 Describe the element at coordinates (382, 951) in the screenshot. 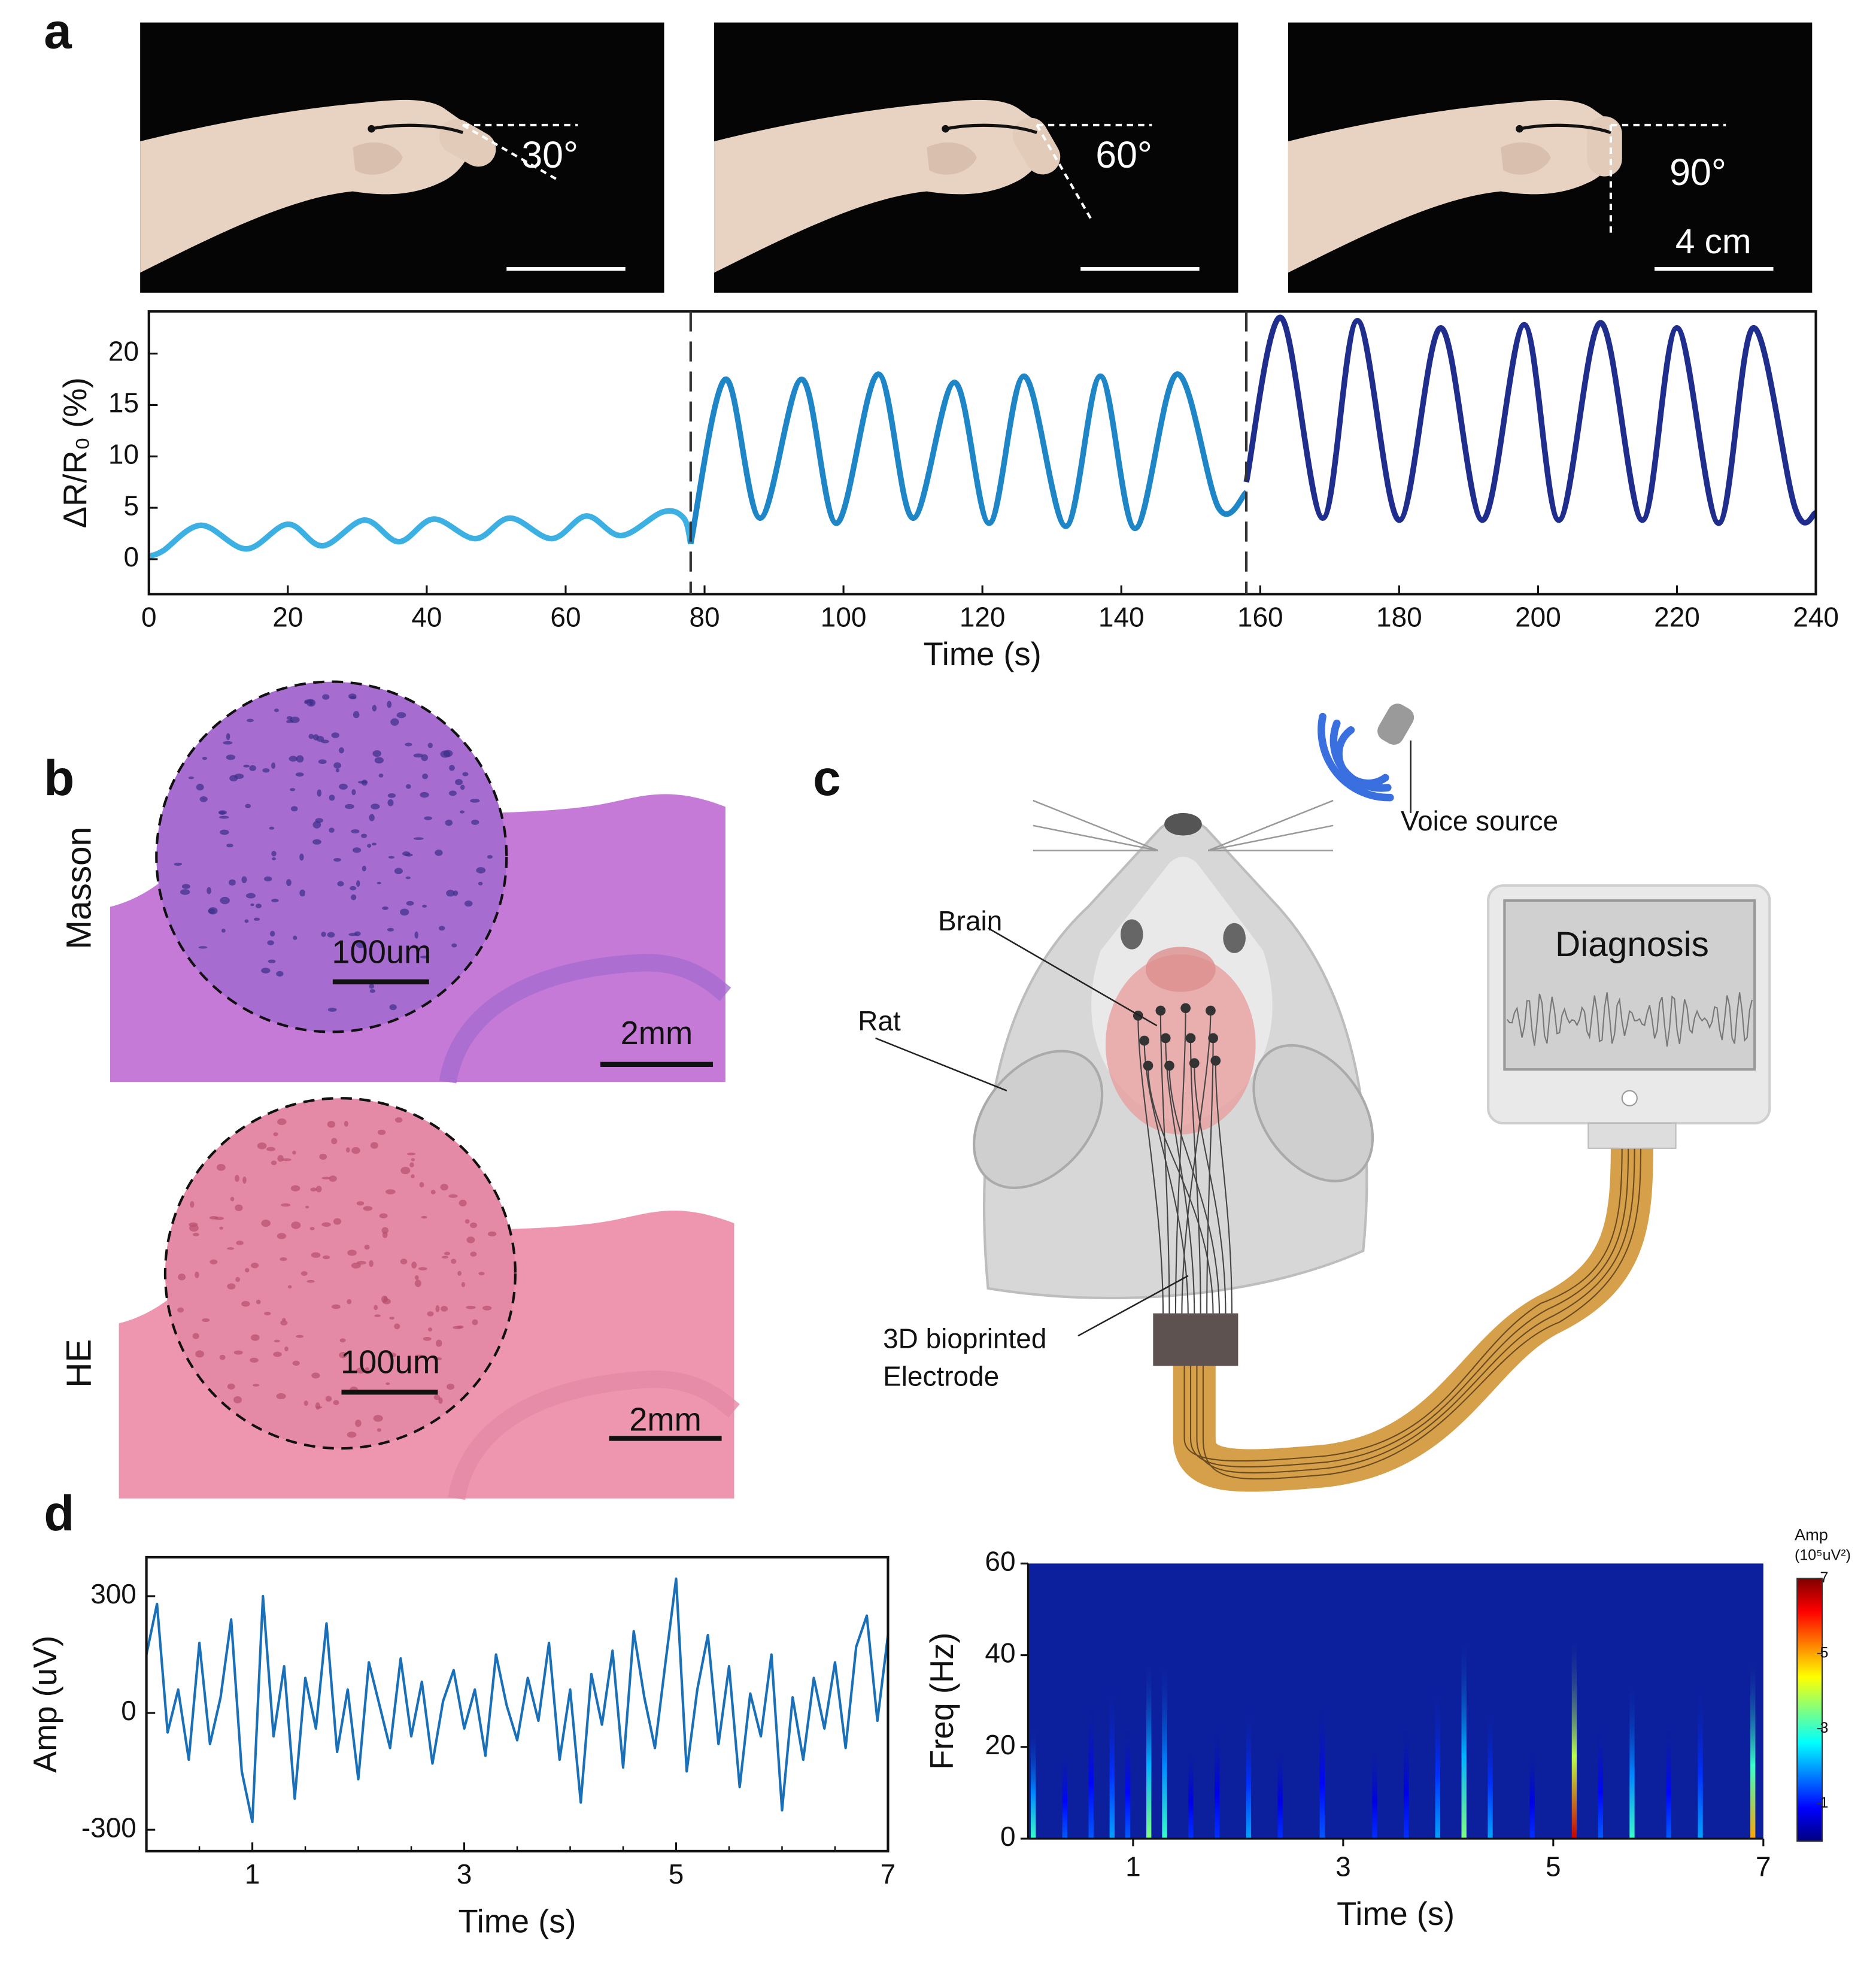

I see `inset-scale-label: 100um` at that location.